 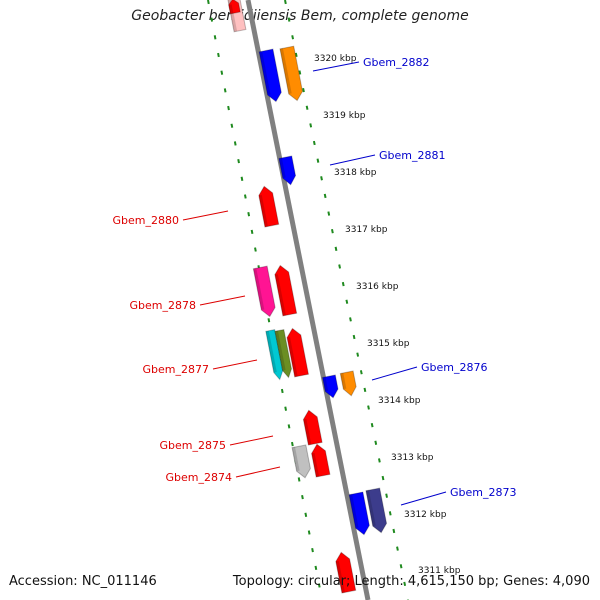 I want to click on gene-arrow-gbem-2877-b, so click(x=283, y=353).